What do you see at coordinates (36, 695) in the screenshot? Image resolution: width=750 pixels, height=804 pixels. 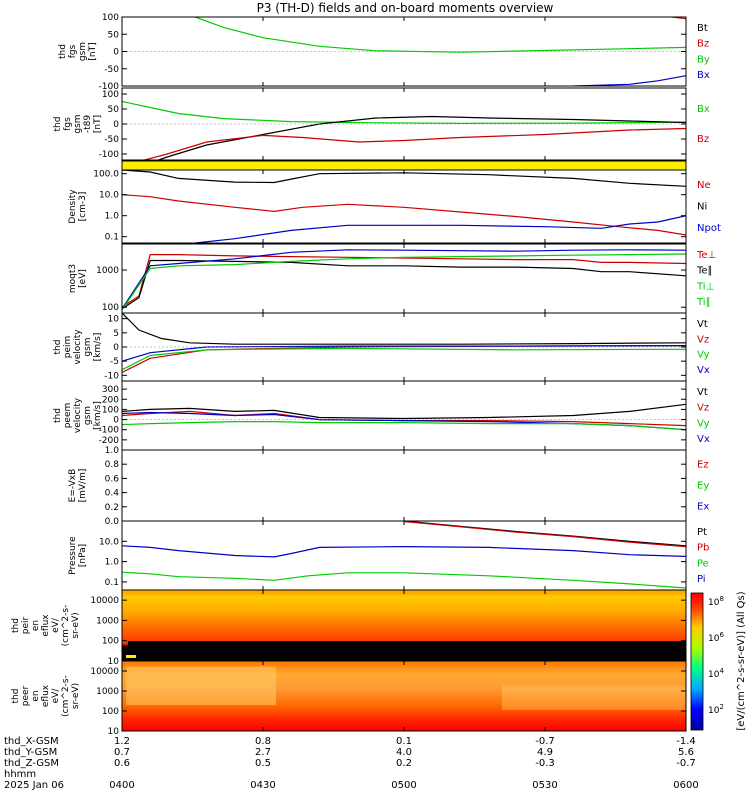 I see `ylabel: en` at bounding box center [36, 695].